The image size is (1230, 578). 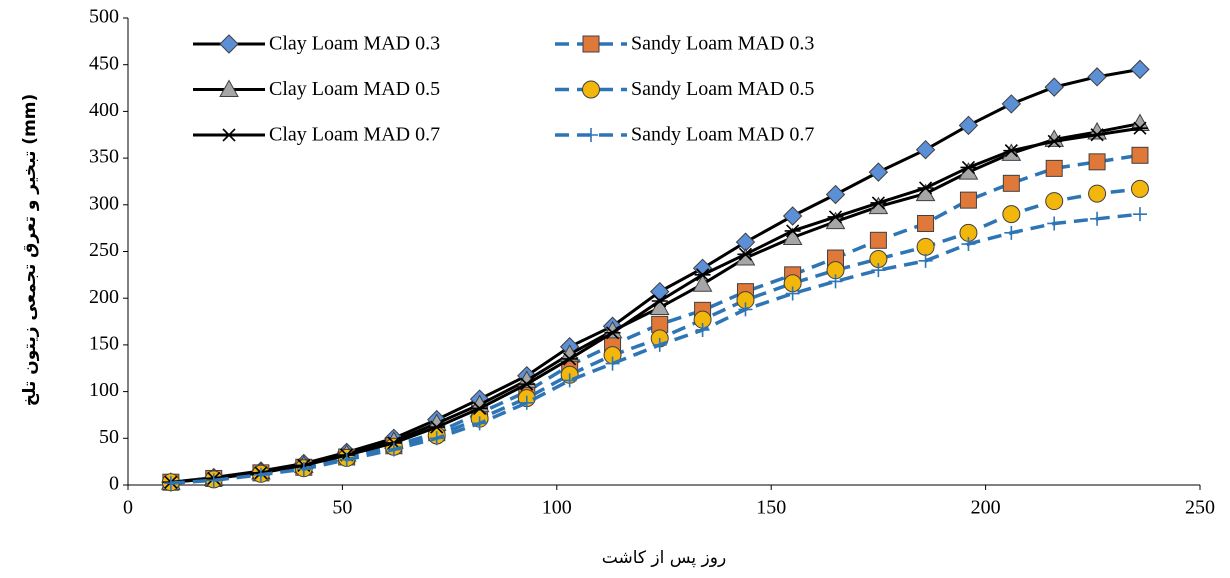 What do you see at coordinates (30, 250) in the screenshot?
I see `y-axis-title: تبخیر و تعرق تجمعی زیتون تلخ (mm)` at bounding box center [30, 250].